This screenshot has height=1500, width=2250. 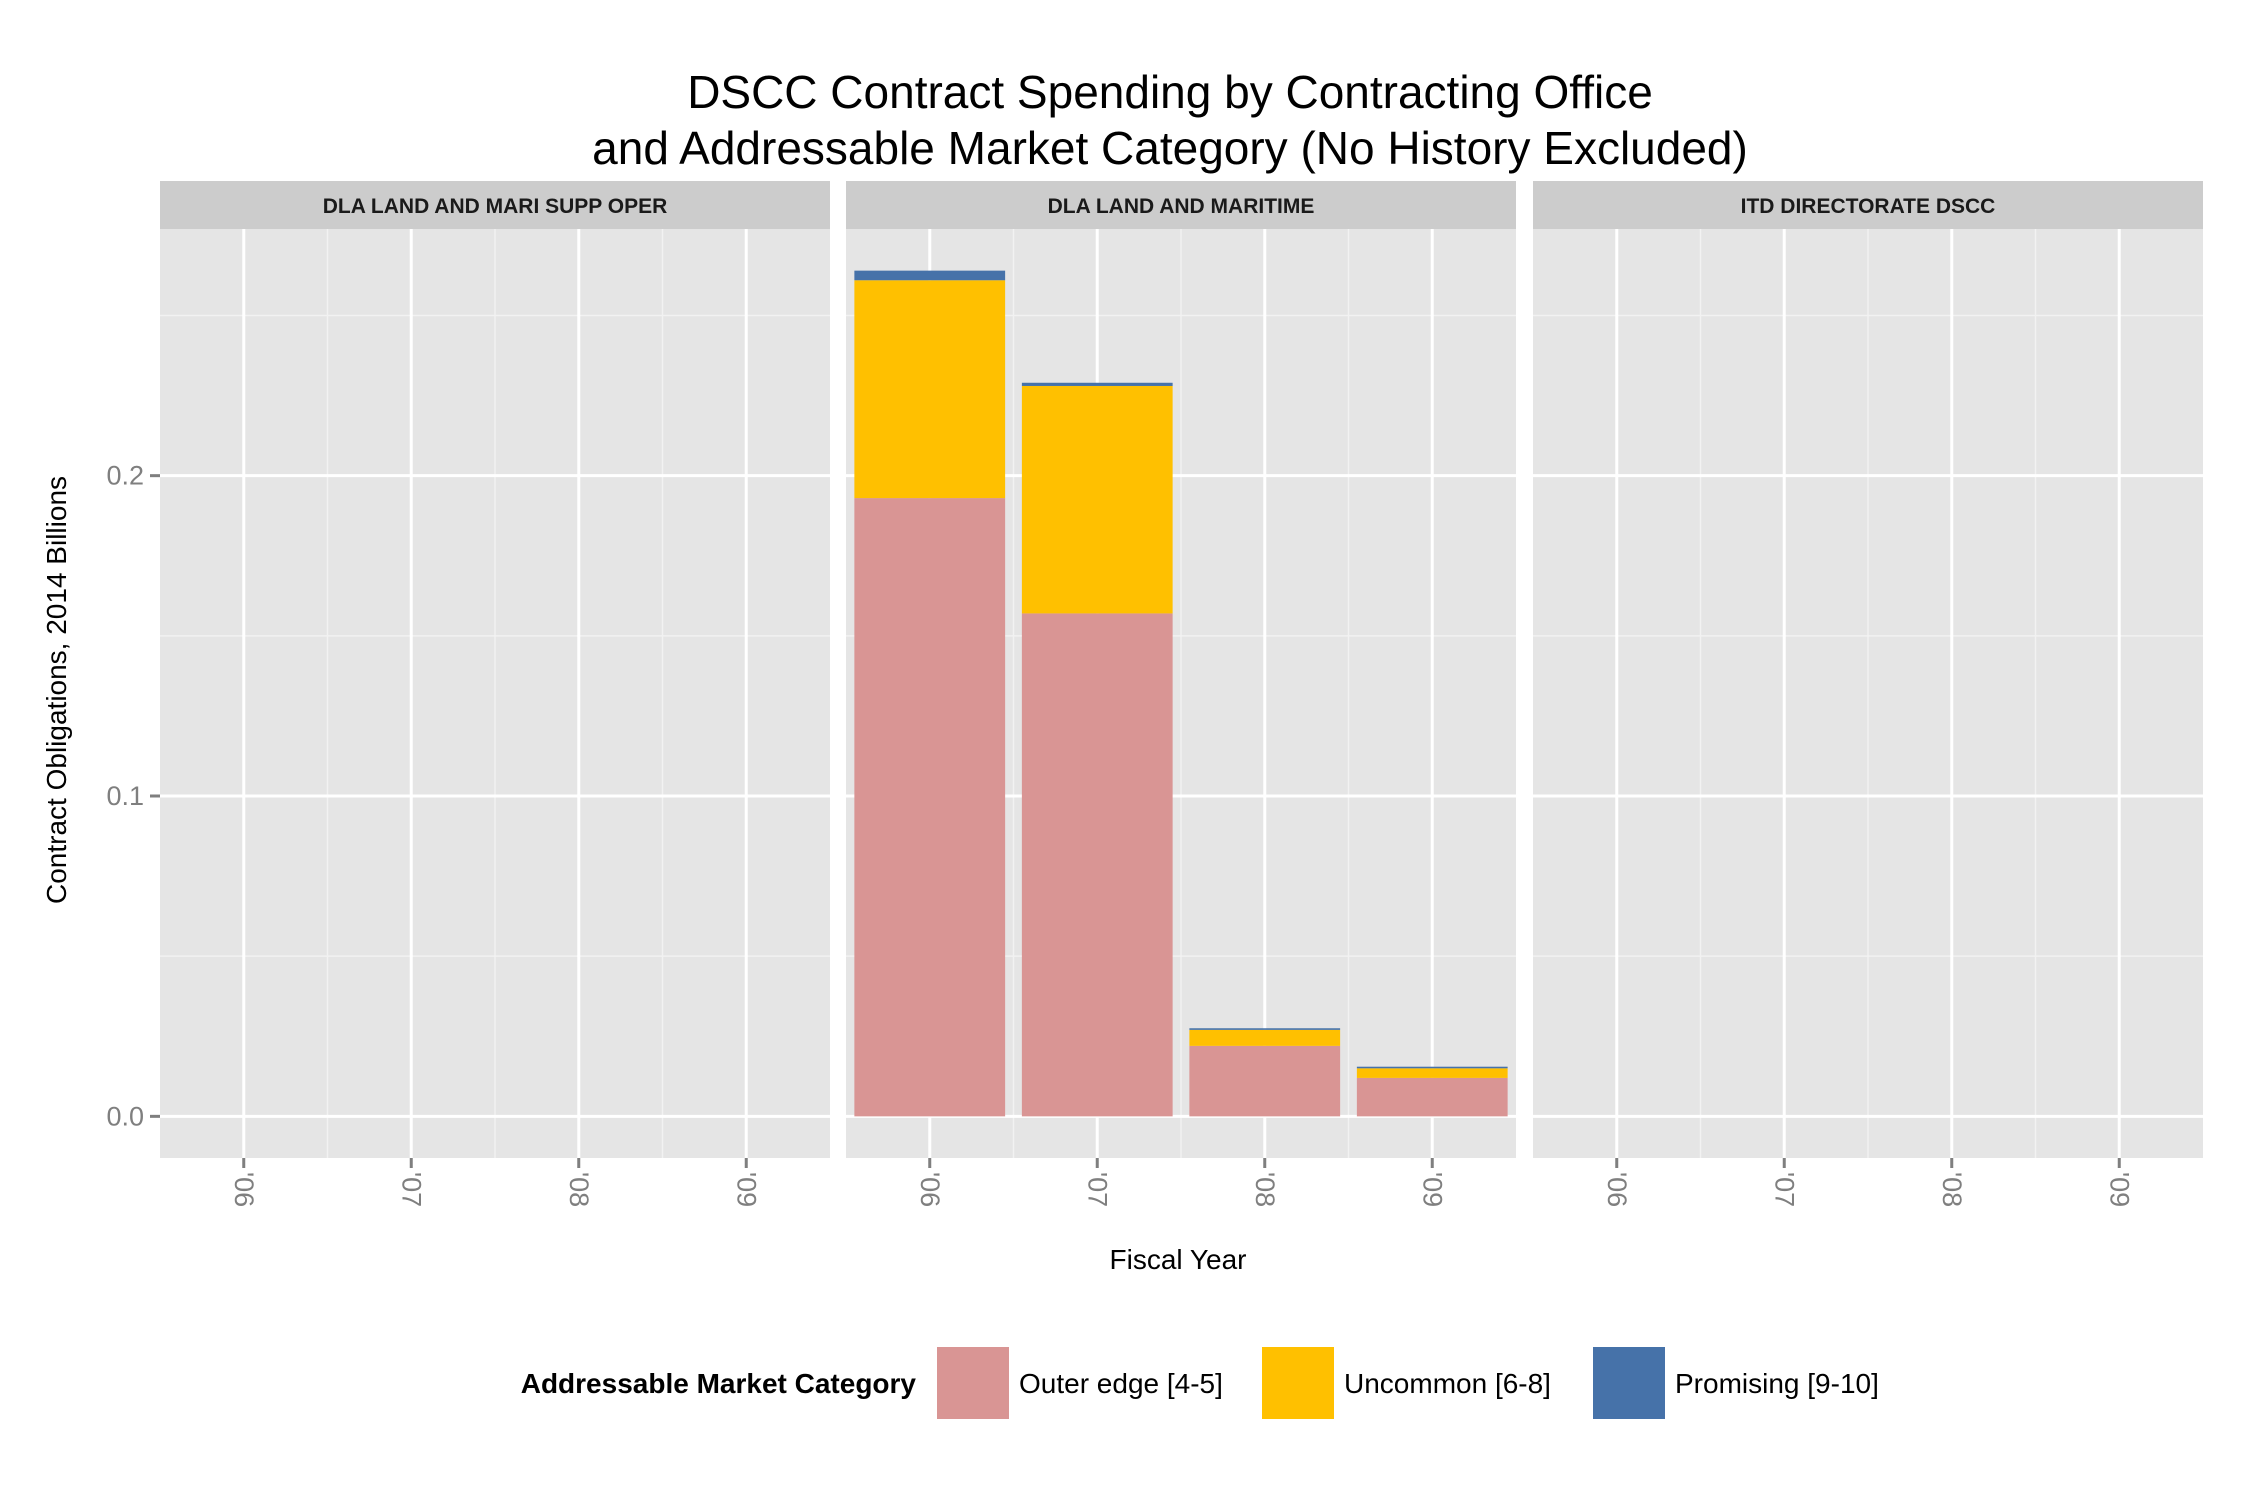 I want to click on legend-label: Promising [9-10], so click(x=1777, y=1383).